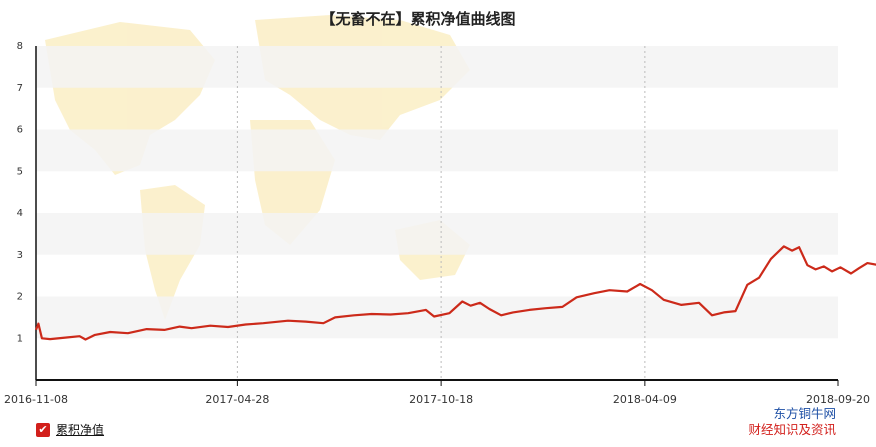 The height and width of the screenshot is (447, 876). Describe the element at coordinates (237, 399) in the screenshot. I see `x-tick-label: 2017-04-28` at that location.